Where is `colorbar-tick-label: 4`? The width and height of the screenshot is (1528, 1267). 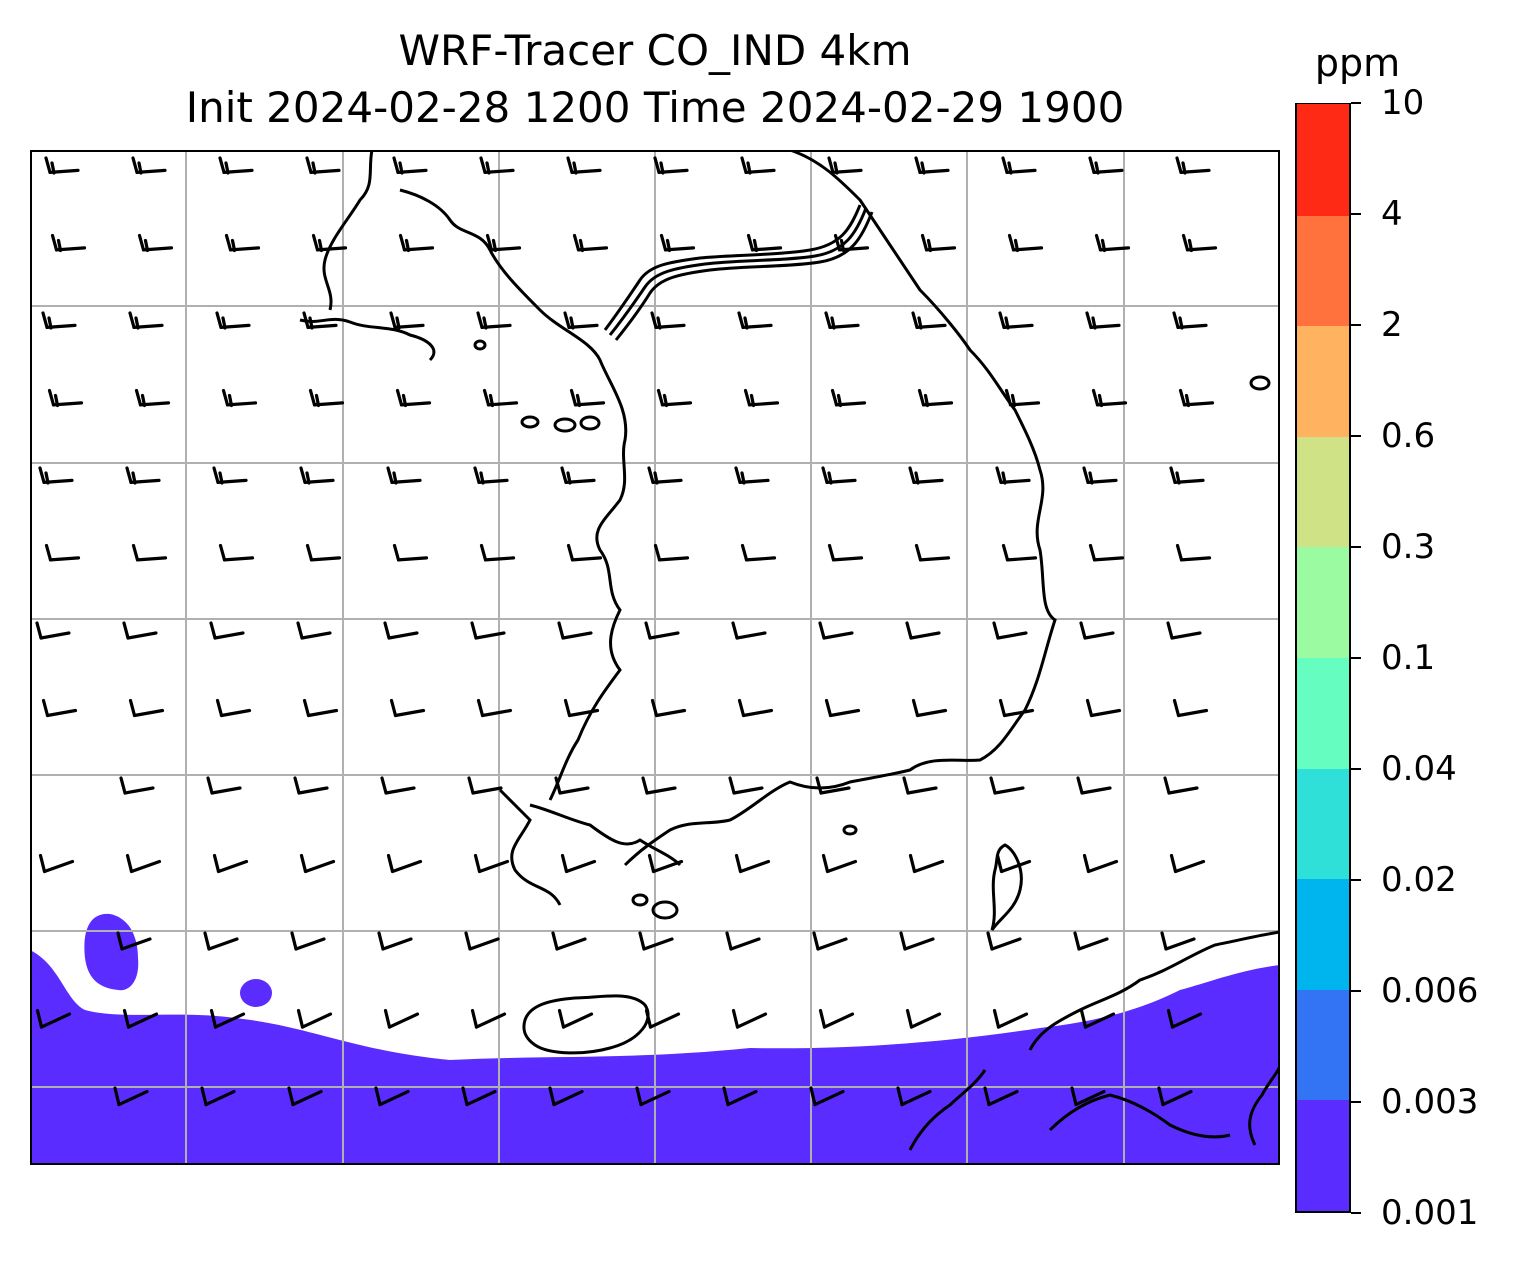
colorbar-tick-label: 4 is located at coordinates (1392, 214).